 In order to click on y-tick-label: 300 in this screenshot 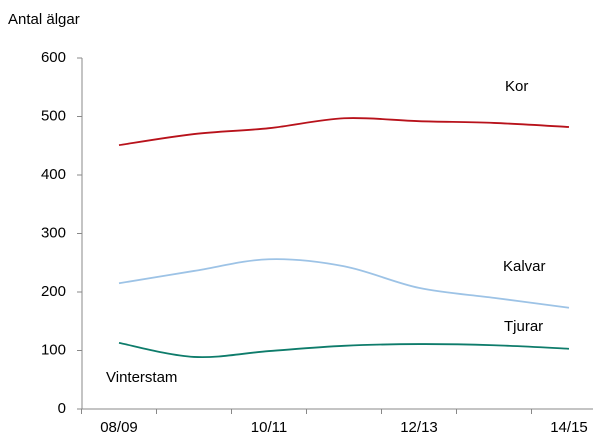, I will do `click(53, 232)`.